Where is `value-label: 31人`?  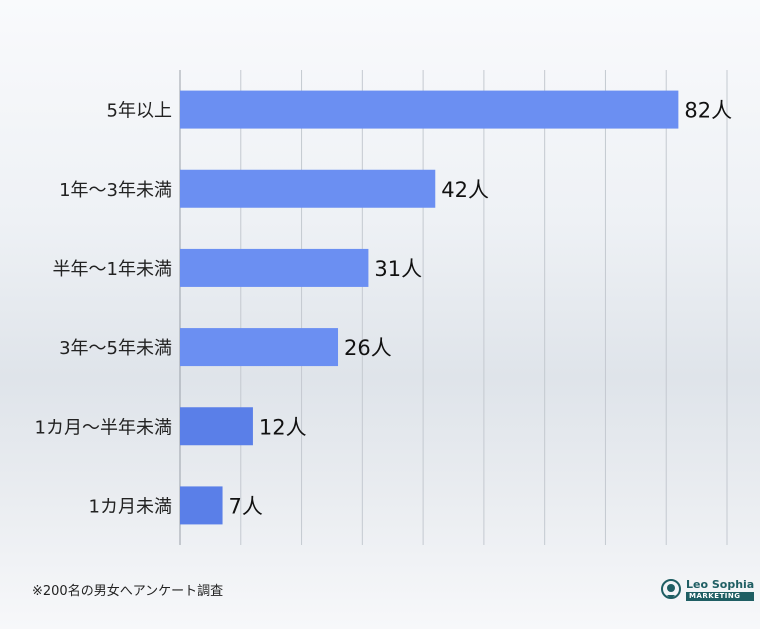
value-label: 31人 is located at coordinates (398, 269).